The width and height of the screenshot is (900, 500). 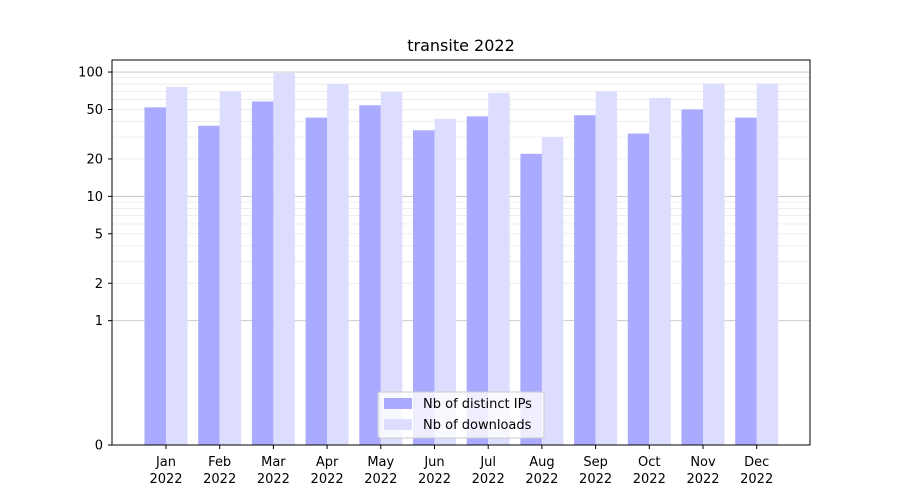 I want to click on y-axis: 0 1 2 5 10 20 50 100, so click(x=95, y=260).